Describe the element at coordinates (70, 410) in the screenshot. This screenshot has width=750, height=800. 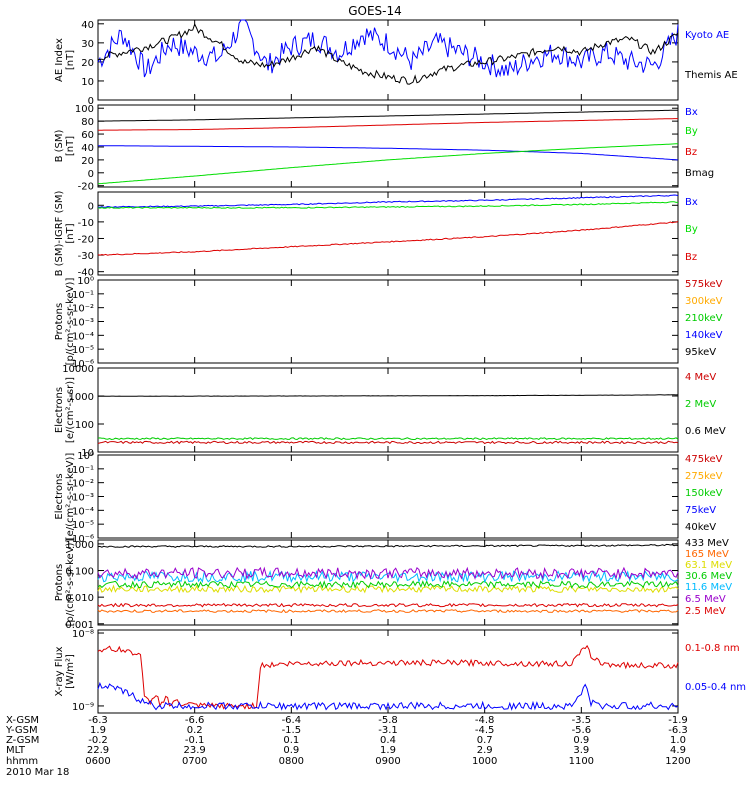
I see `y-axis-label: [e/(cm²-s-sr)]` at that location.